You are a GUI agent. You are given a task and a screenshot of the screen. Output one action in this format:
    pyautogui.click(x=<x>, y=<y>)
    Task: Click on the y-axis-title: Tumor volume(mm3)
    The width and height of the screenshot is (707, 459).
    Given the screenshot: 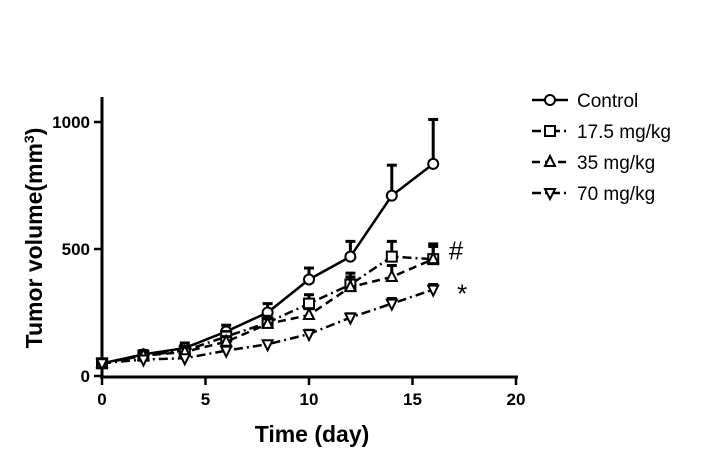 What is the action you would take?
    pyautogui.click(x=34, y=238)
    